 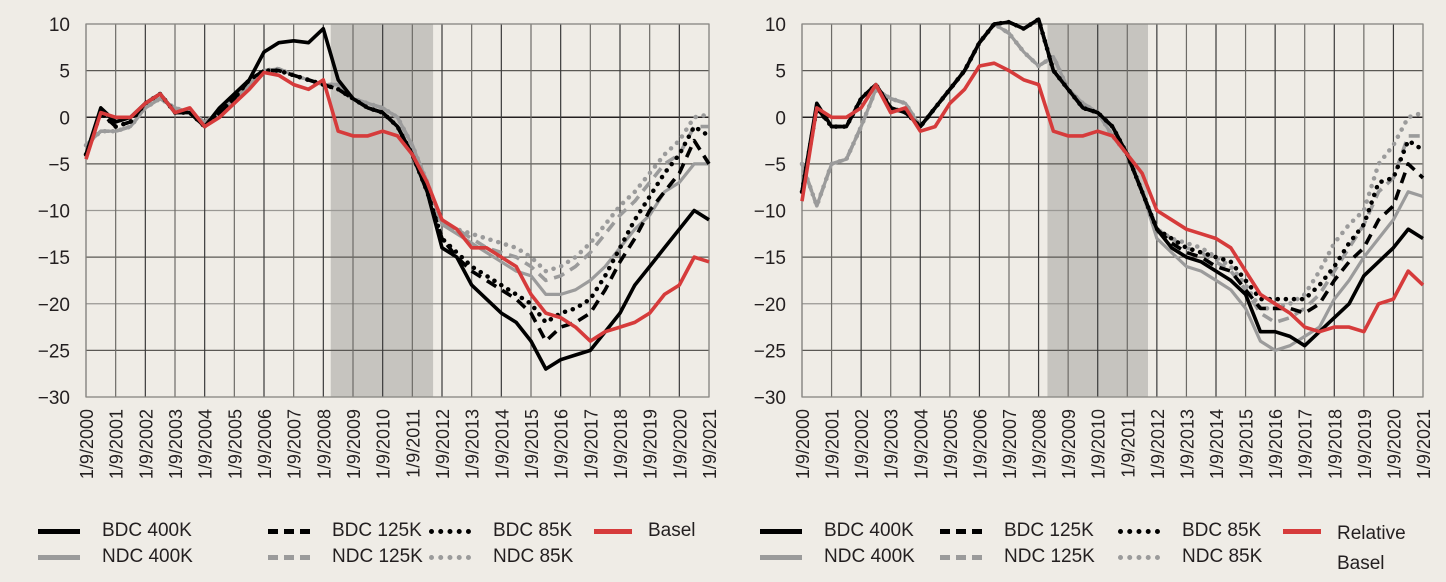 I want to click on legend-label: Relative Basel, so click(x=1371, y=549).